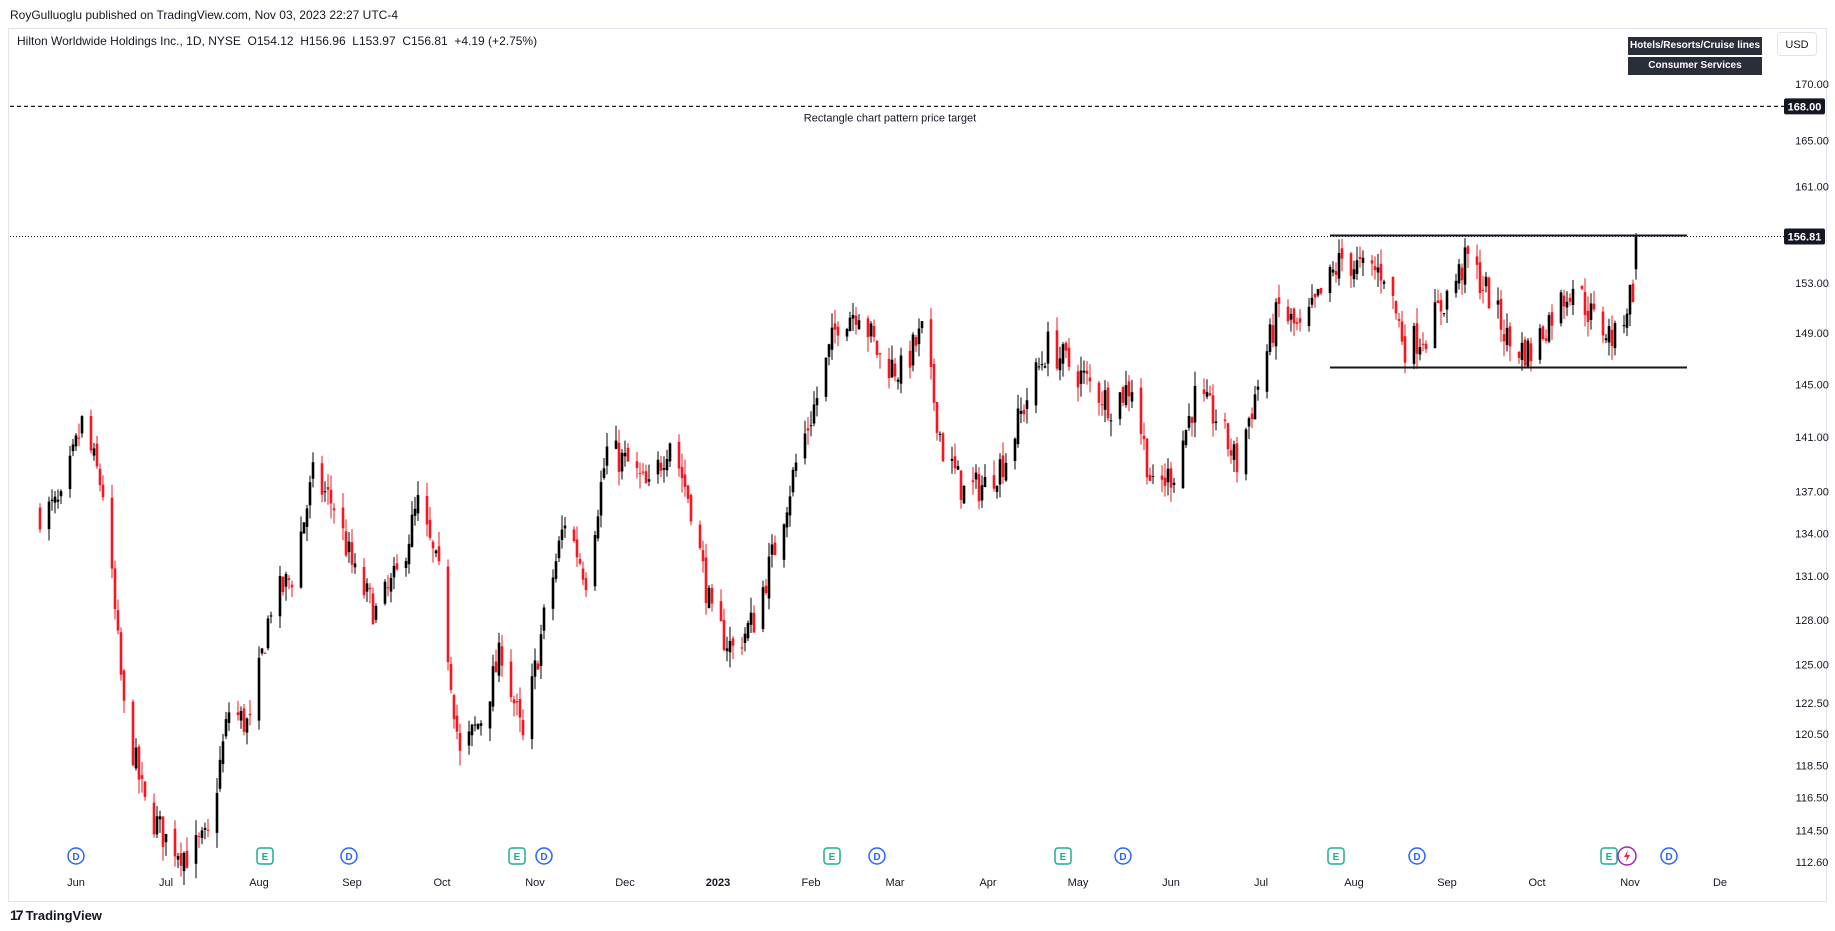 The height and width of the screenshot is (931, 1835). I want to click on y-tick-label: 141.00, so click(1812, 438).